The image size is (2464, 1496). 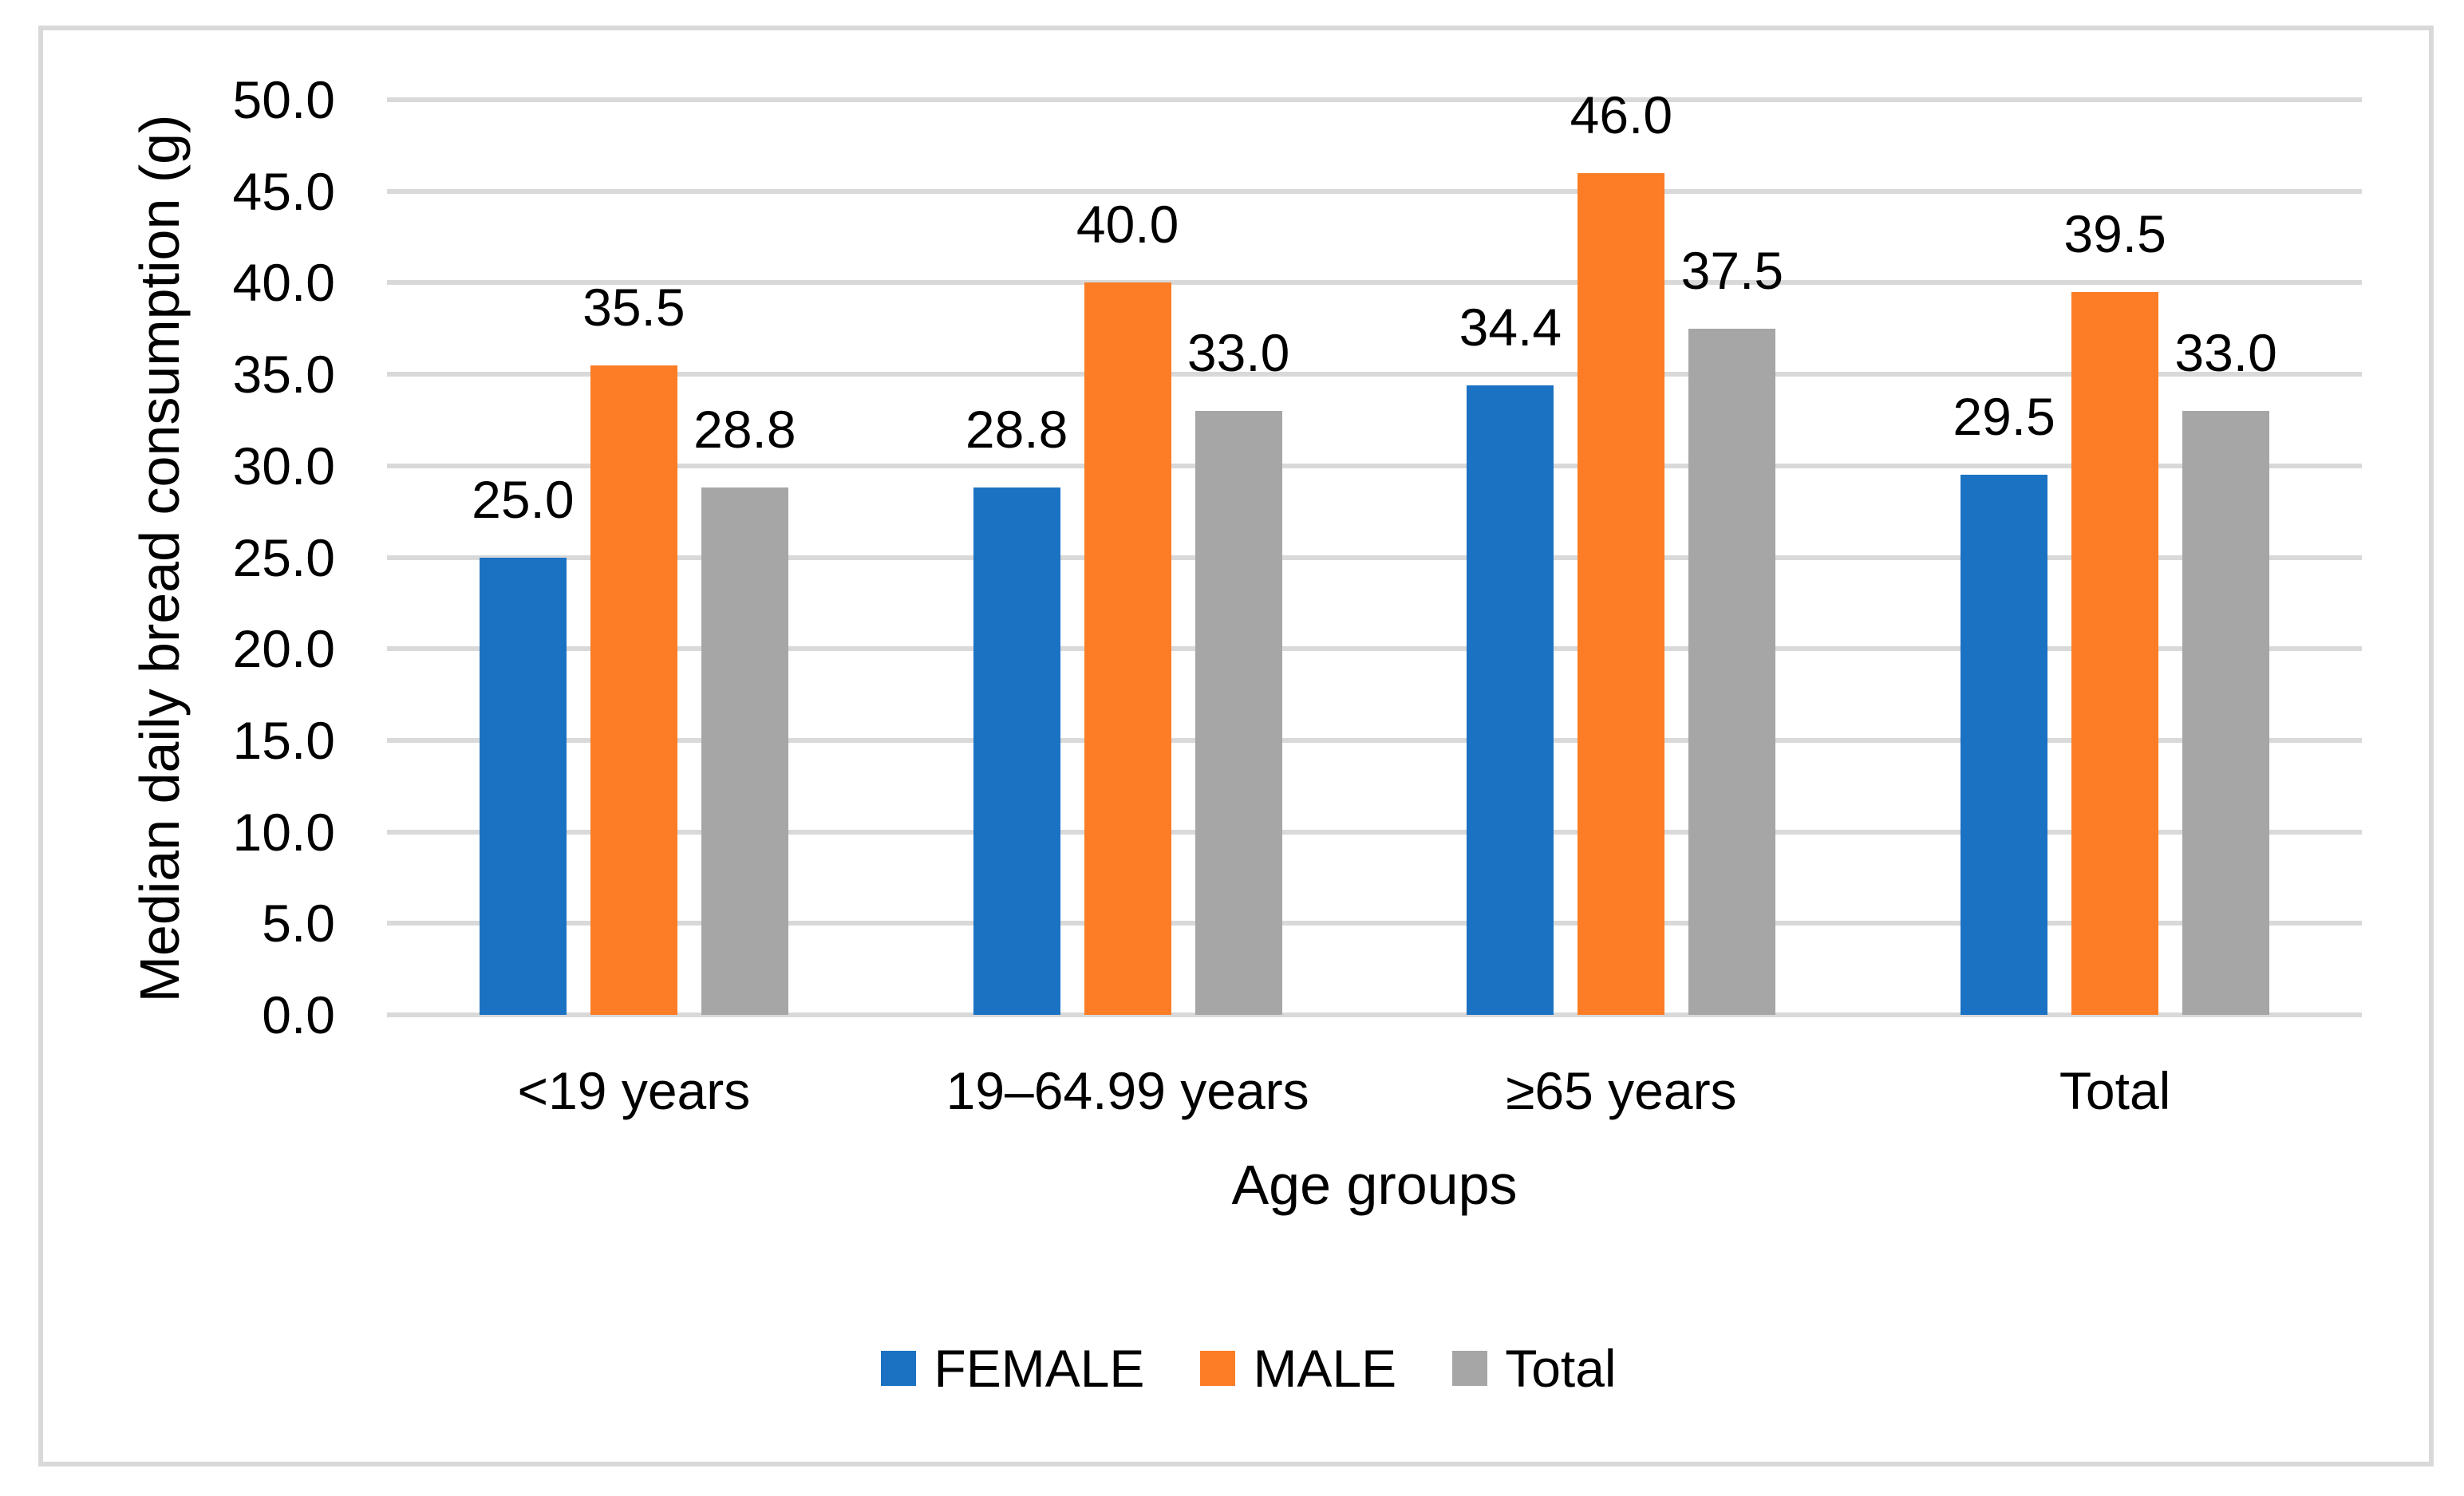 I want to click on legend-item-total: Total, so click(x=1534, y=1368).